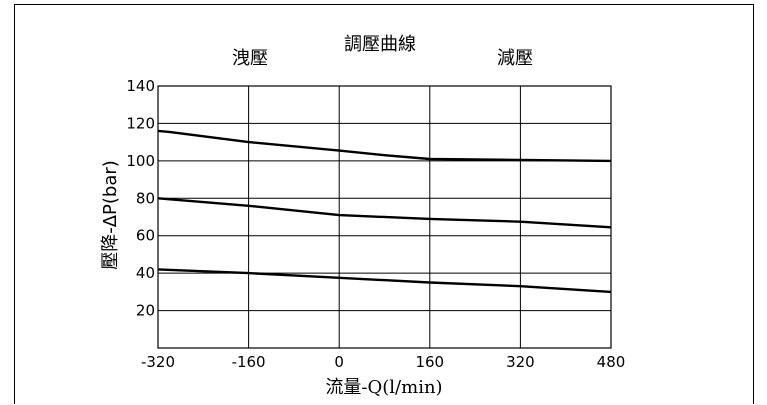 This screenshot has height=405, width=767. I want to click on x-axis-ticks: -320 -160 0 160 320 480, so click(383, 362).